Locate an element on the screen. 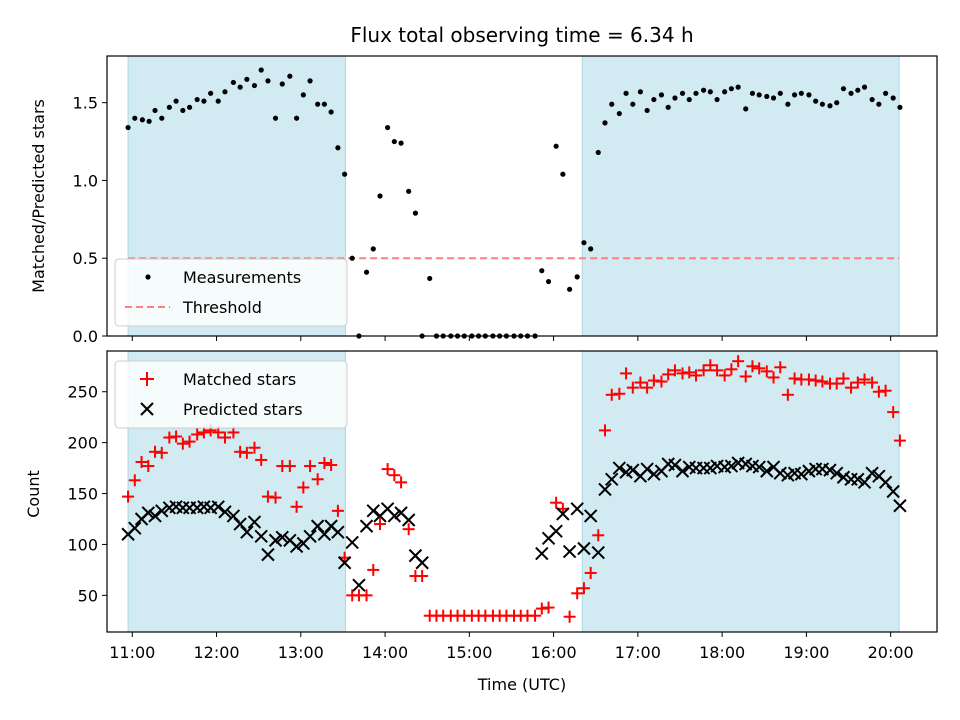 The image size is (960, 720). y-tick-label: 1.5 is located at coordinates (85, 103).